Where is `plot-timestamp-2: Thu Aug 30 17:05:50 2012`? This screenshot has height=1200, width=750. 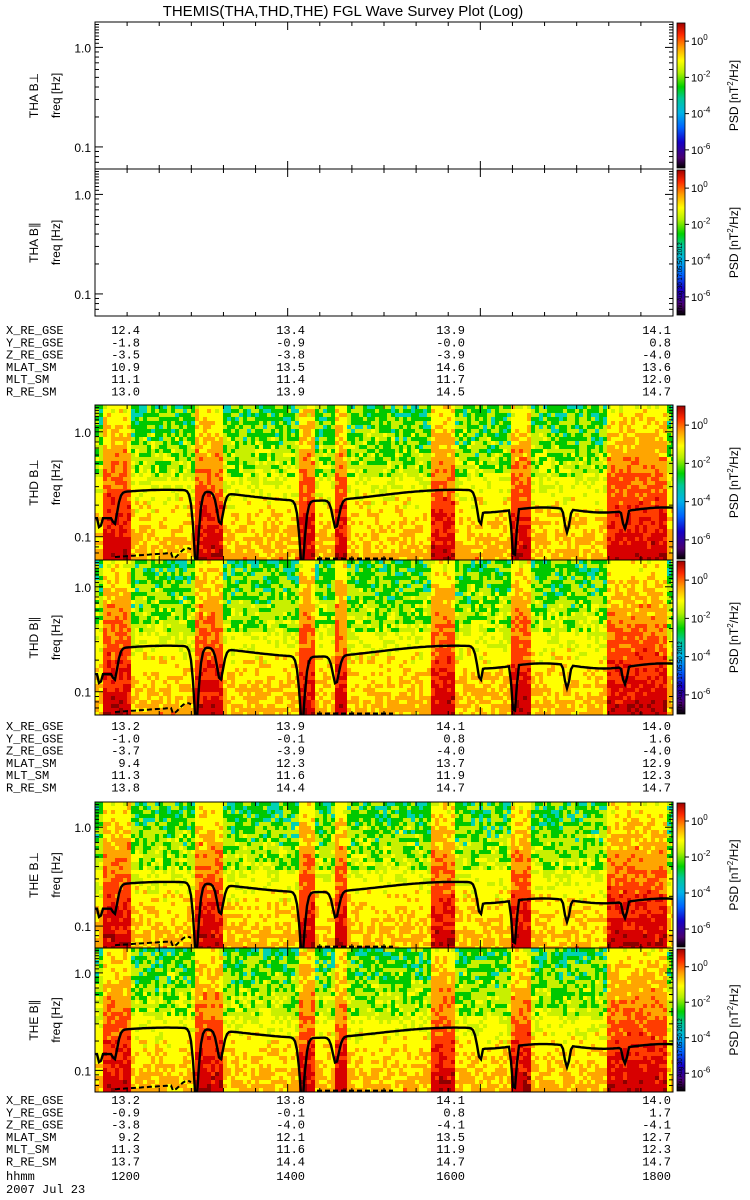
plot-timestamp-2: Thu Aug 30 17:05:50 2012 is located at coordinates (681, 676).